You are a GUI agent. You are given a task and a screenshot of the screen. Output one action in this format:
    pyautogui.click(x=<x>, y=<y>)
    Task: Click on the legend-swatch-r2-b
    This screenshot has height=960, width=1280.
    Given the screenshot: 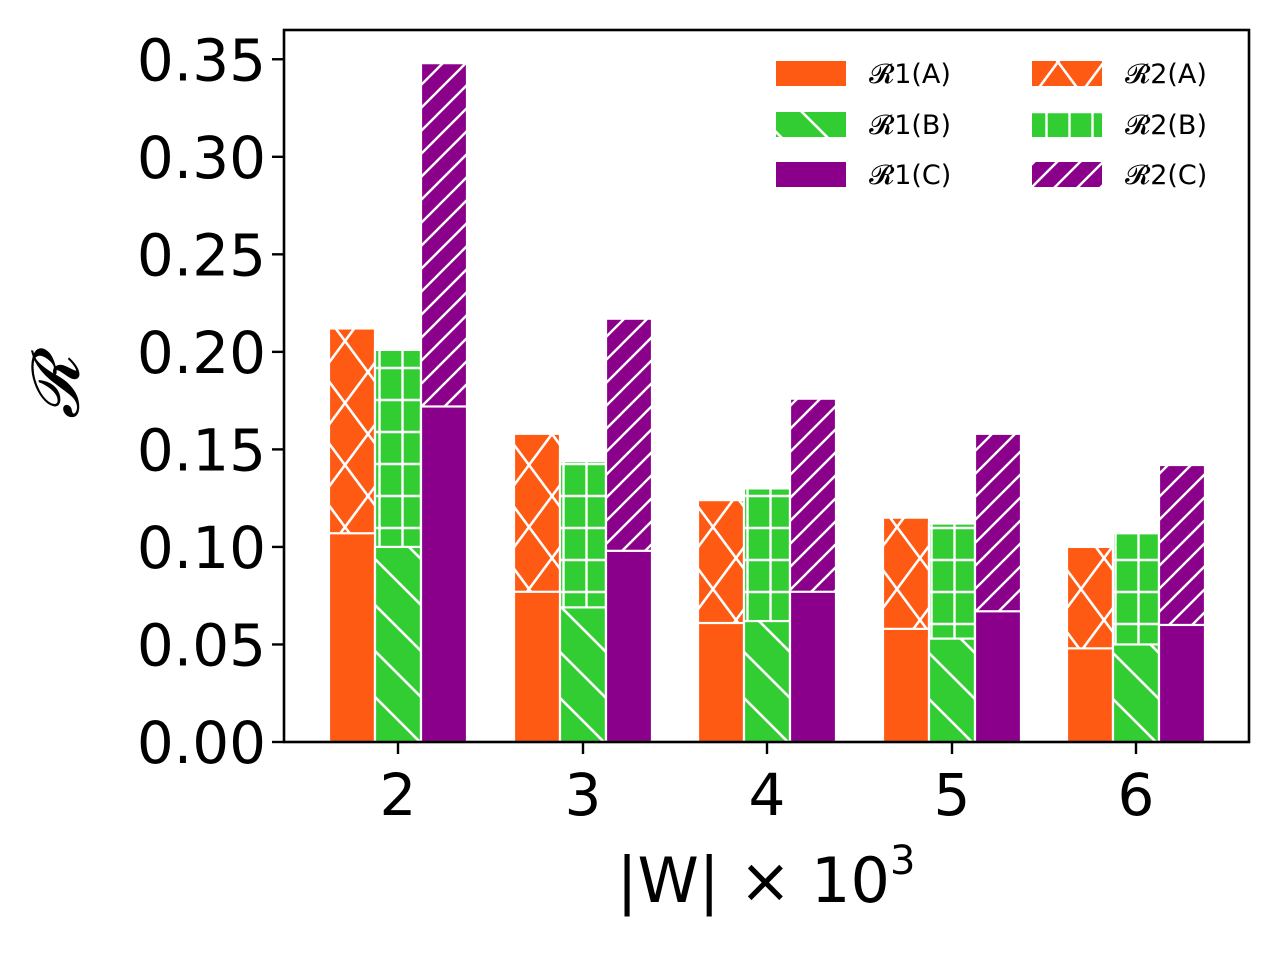 What is the action you would take?
    pyautogui.click(x=1067, y=124)
    